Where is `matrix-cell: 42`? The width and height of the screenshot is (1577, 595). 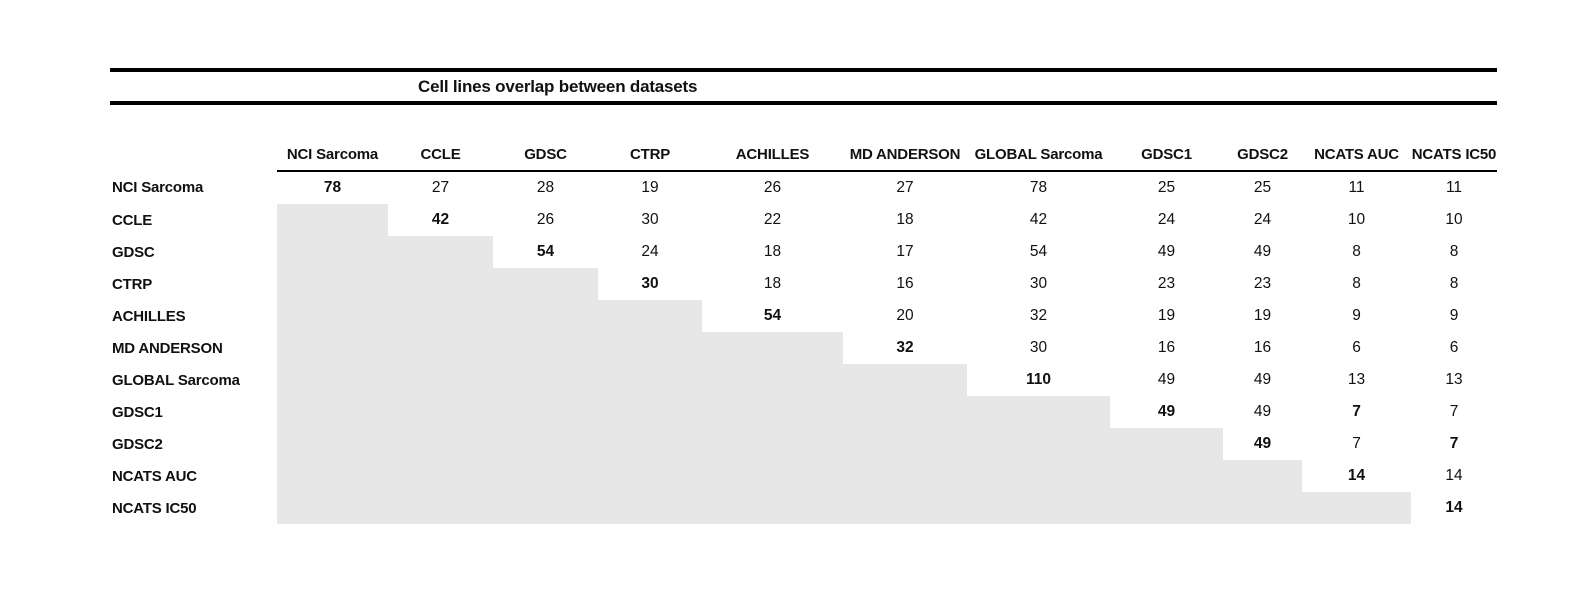
matrix-cell: 42 is located at coordinates (440, 219).